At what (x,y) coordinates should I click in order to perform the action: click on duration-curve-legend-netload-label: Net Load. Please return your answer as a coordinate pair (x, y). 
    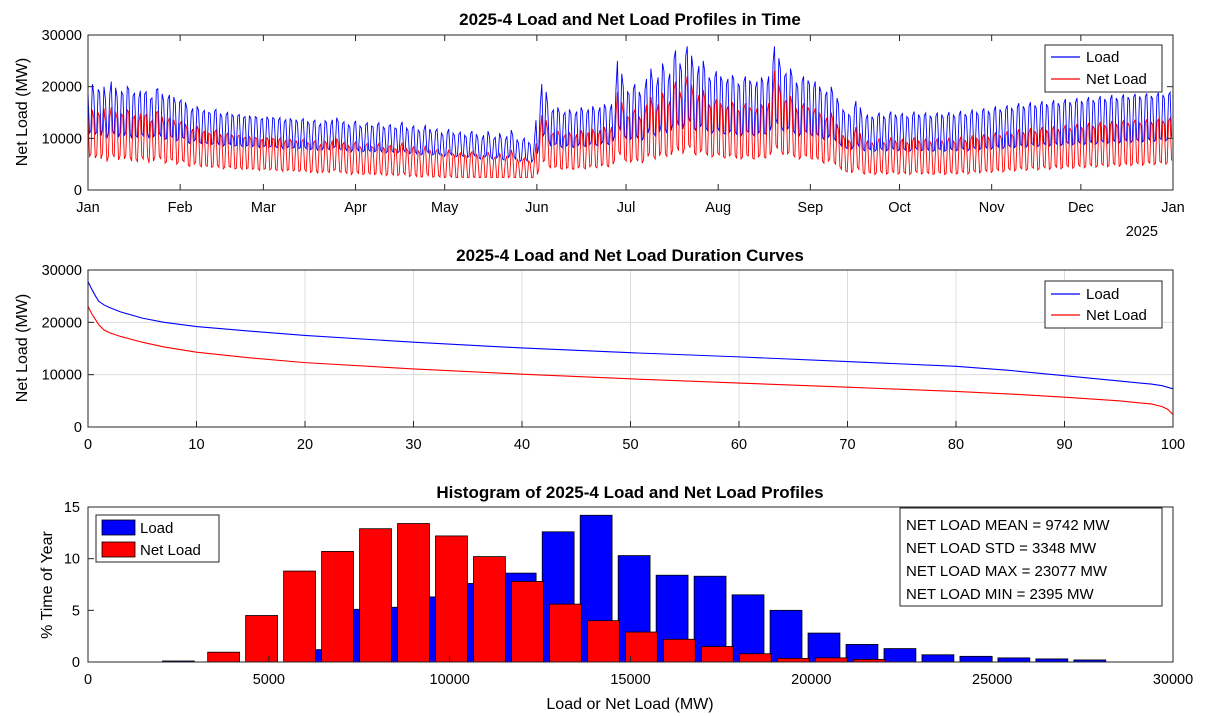
    Looking at the image, I should click on (1116, 315).